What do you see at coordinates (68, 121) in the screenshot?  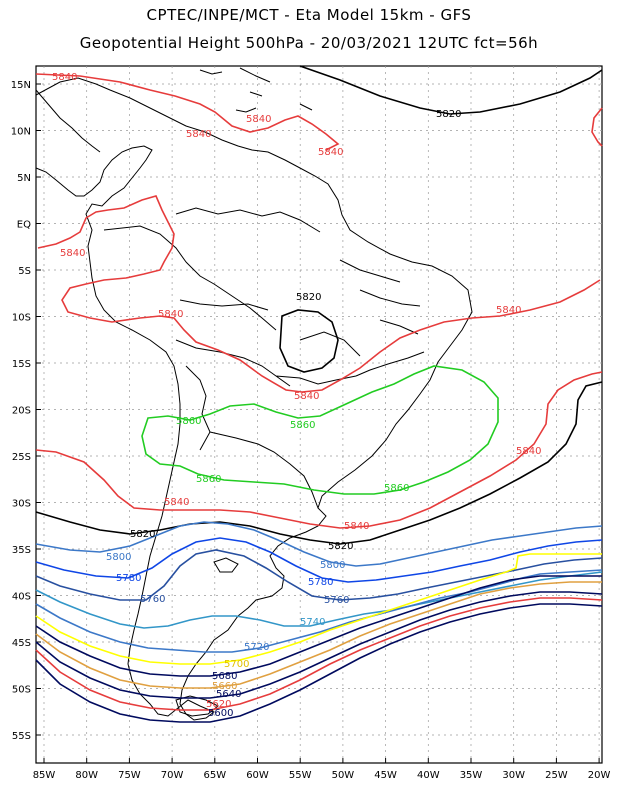 I see `central-america` at bounding box center [68, 121].